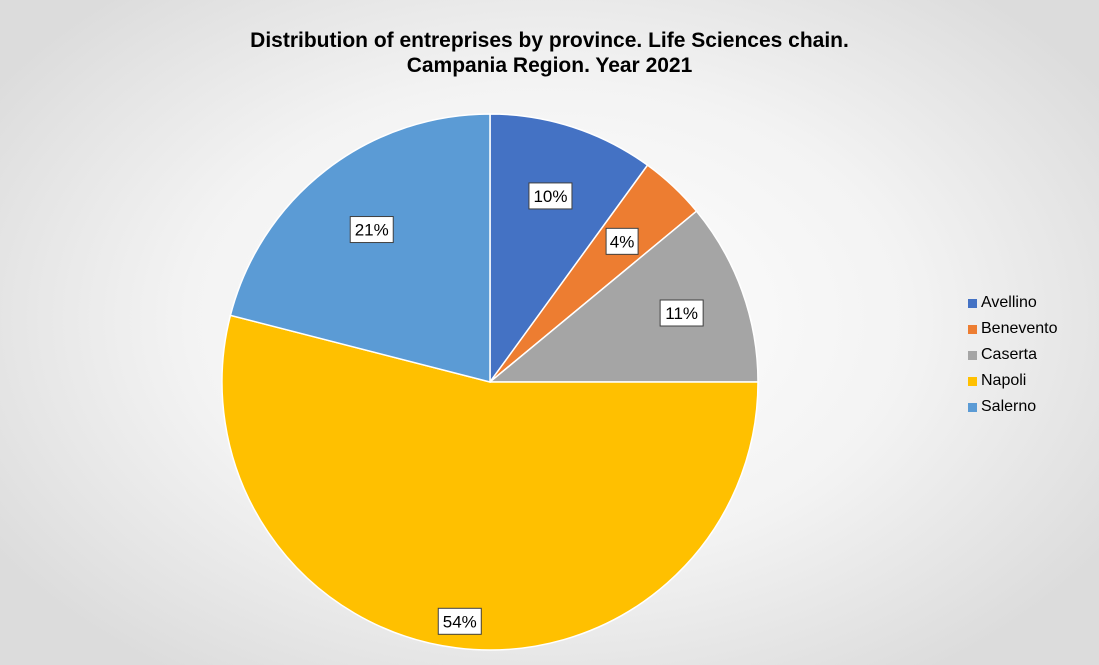 The image size is (1099, 665). I want to click on legend-label: Avellino, so click(1009, 302).